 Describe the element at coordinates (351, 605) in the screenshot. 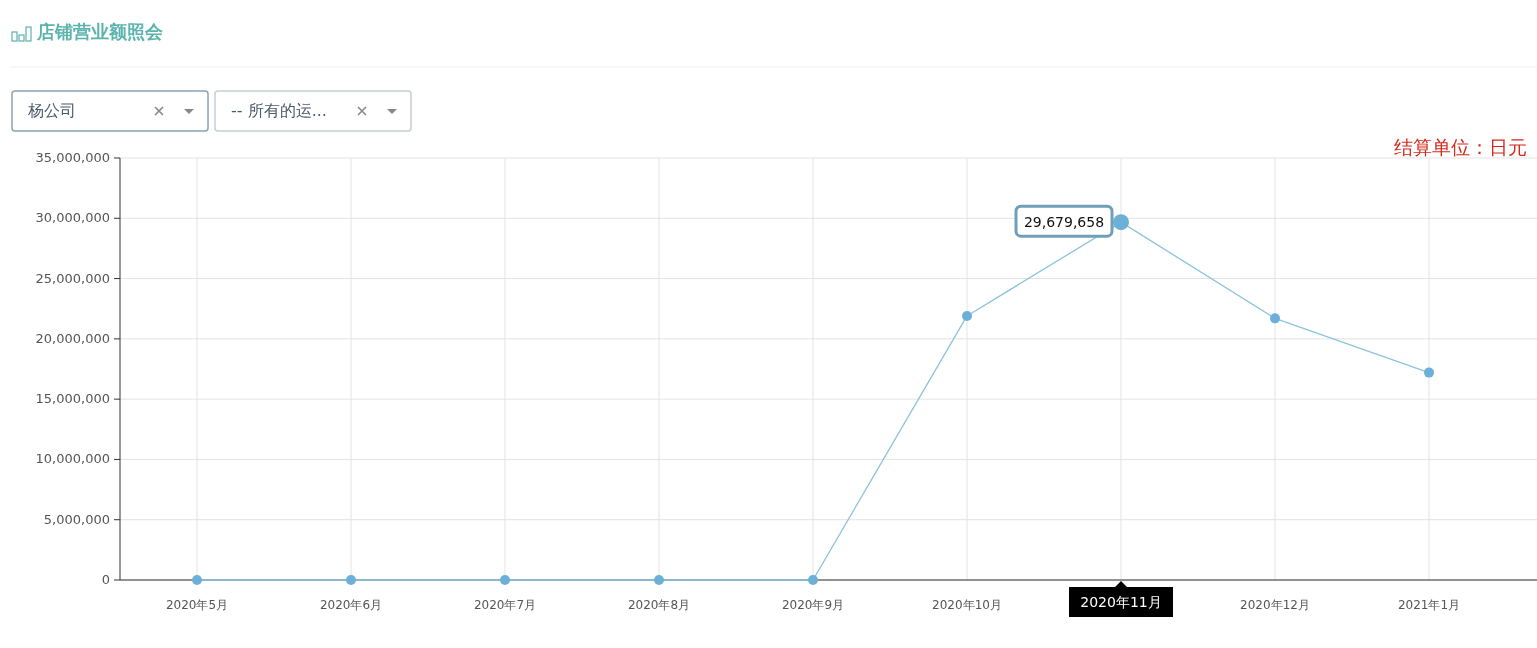

I see `x-tick-label: 2020年6月` at that location.